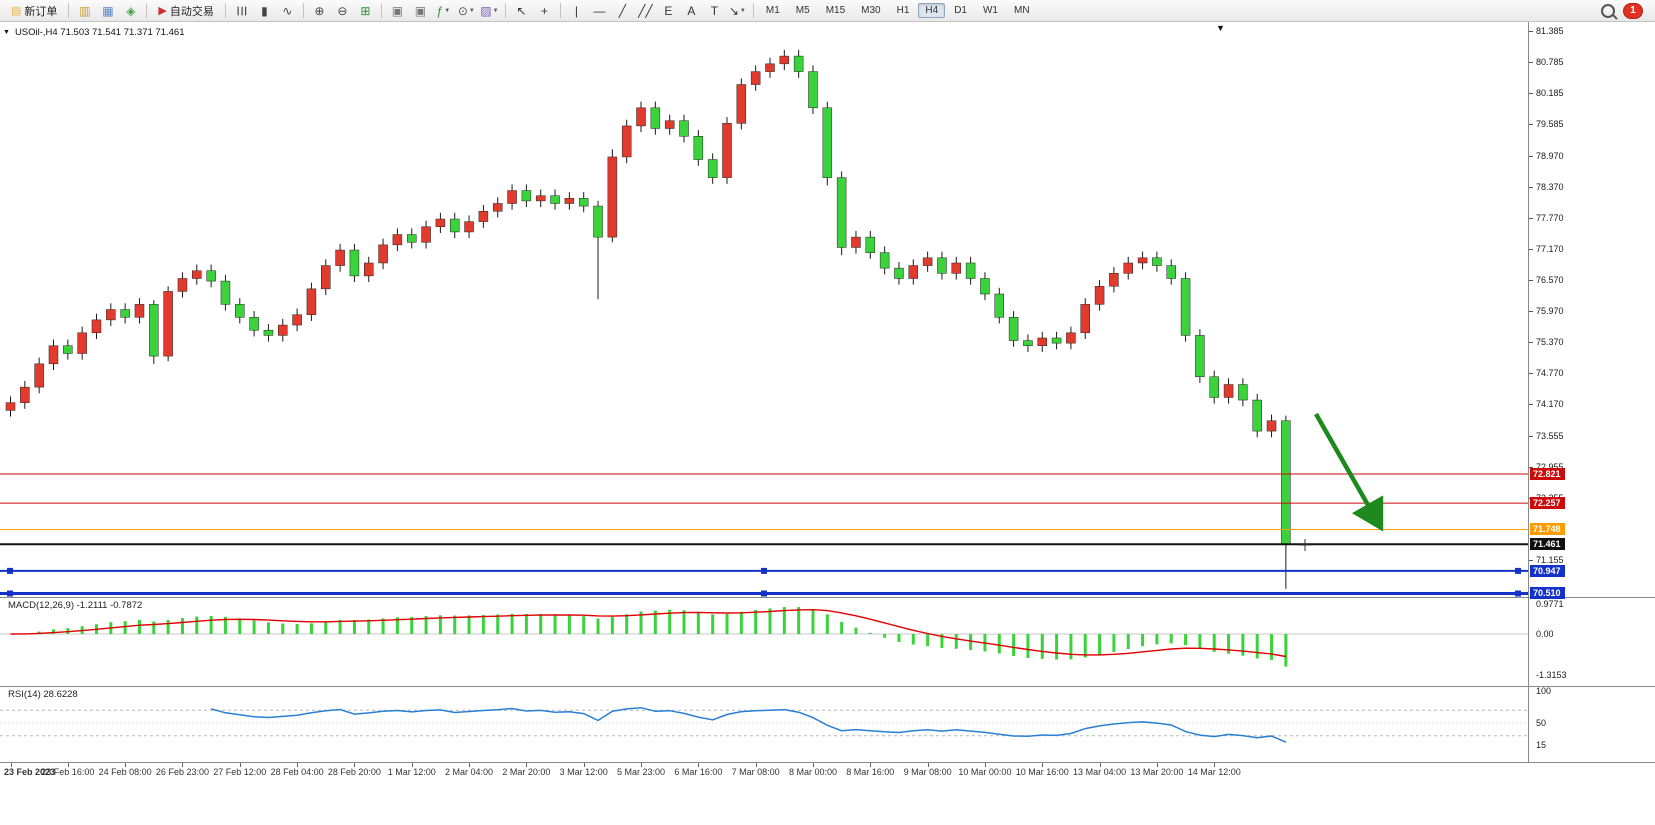 This screenshot has width=1655, height=825. I want to click on timeframe-m5: M5, so click(802, 10).